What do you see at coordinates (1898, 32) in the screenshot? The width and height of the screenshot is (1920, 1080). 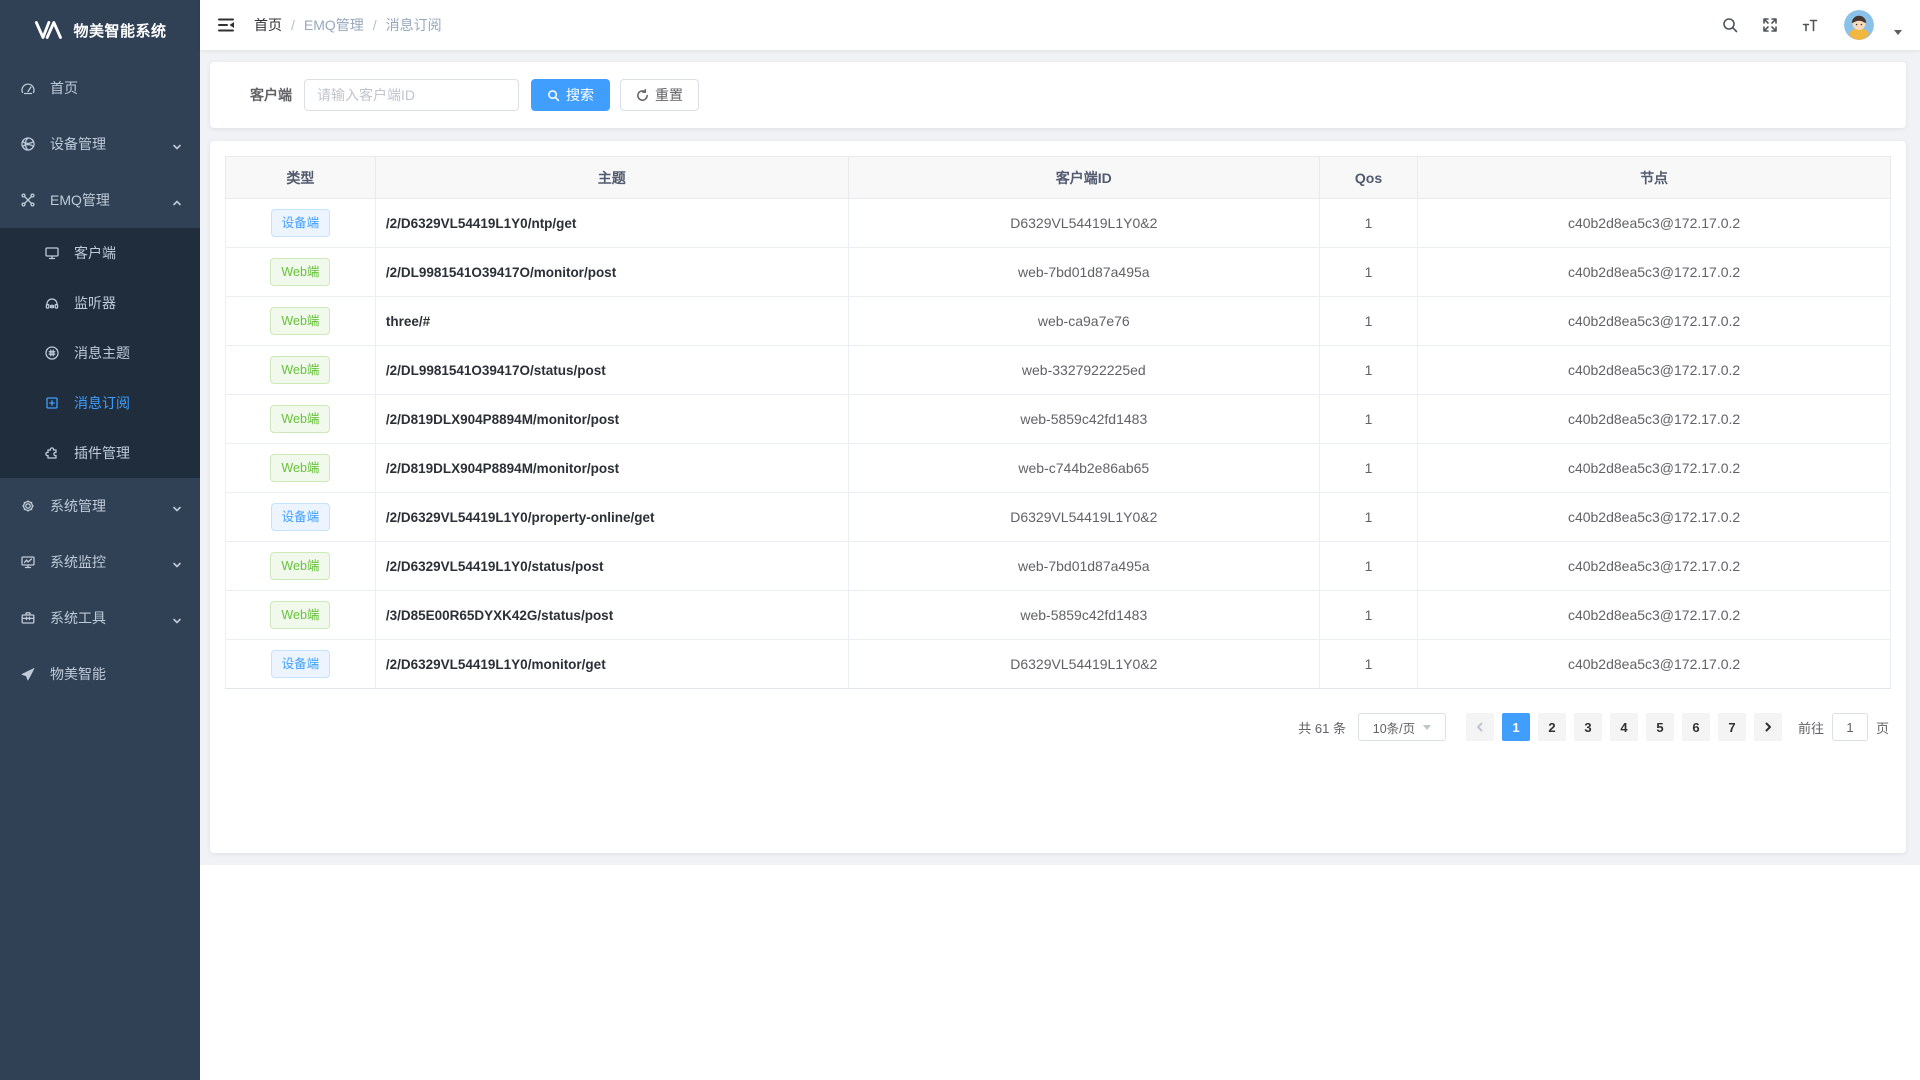 I see `caret-down-icon` at bounding box center [1898, 32].